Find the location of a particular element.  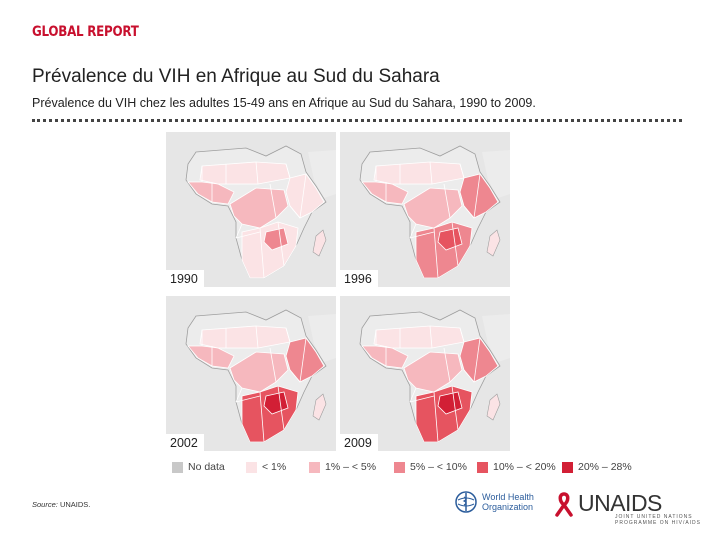

year-label-0: 1990 is located at coordinates (185, 278).